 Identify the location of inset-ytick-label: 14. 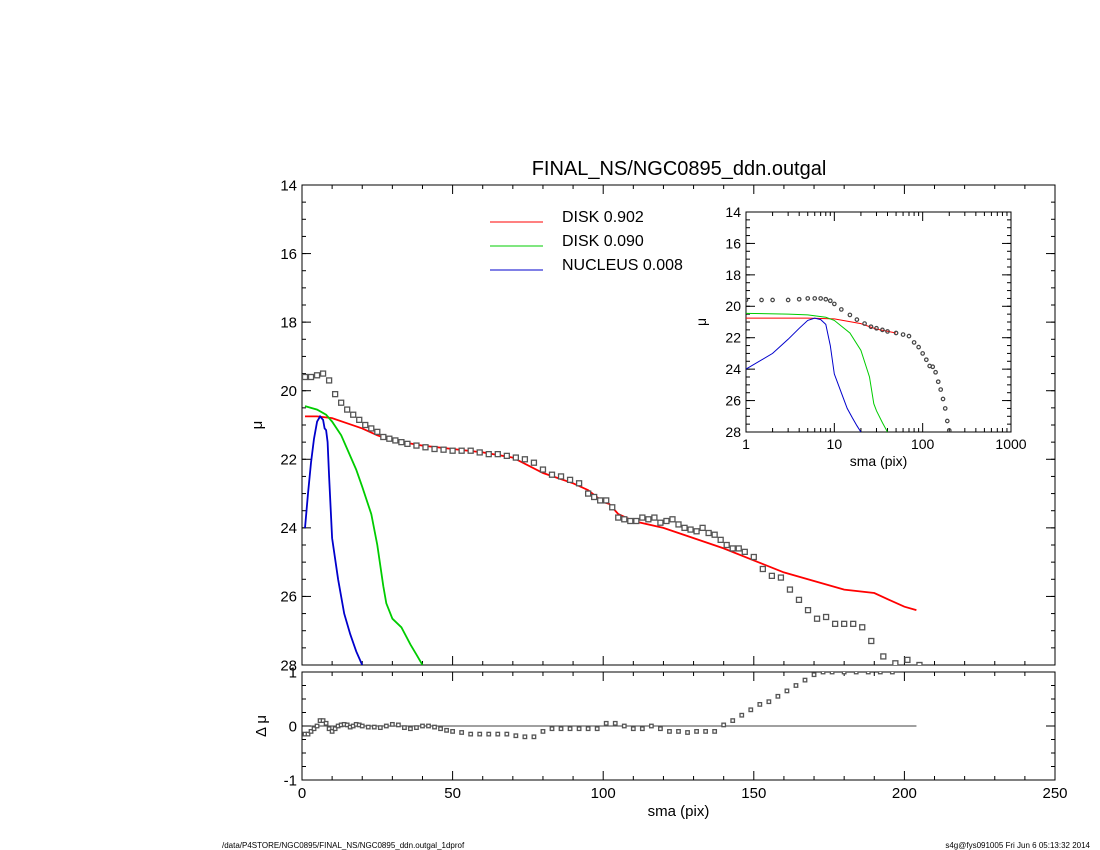
(733, 212).